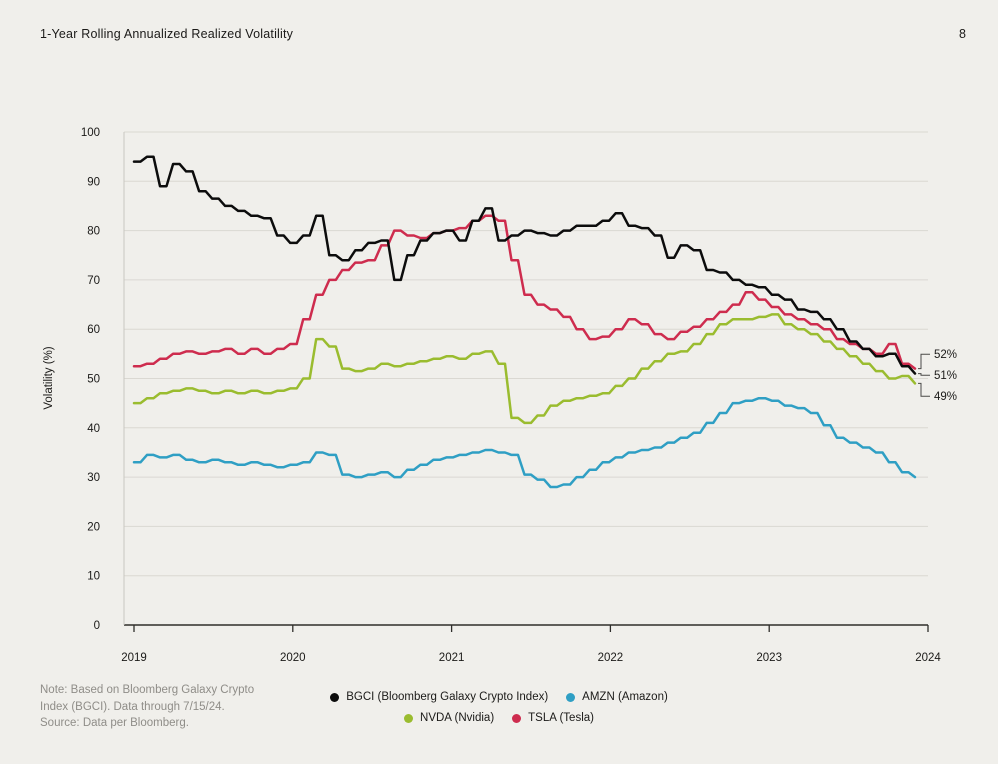 The width and height of the screenshot is (998, 764). What do you see at coordinates (611, 658) in the screenshot?
I see `x-tick-label: 2022` at bounding box center [611, 658].